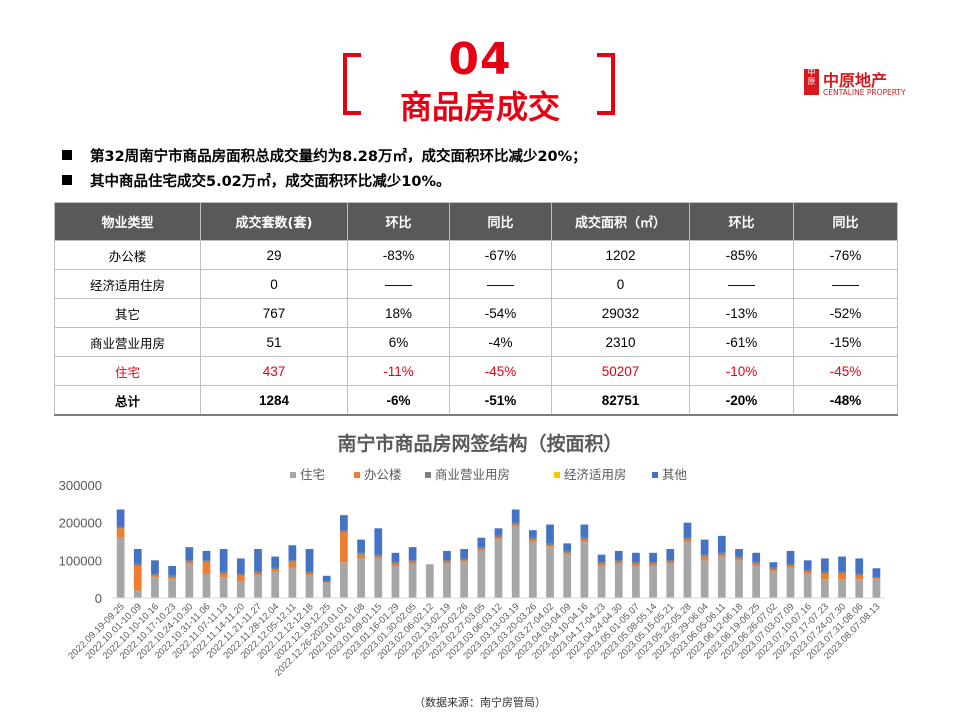 This screenshot has width=960, height=720. I want to click on table-cell: 办公楼, so click(127, 255).